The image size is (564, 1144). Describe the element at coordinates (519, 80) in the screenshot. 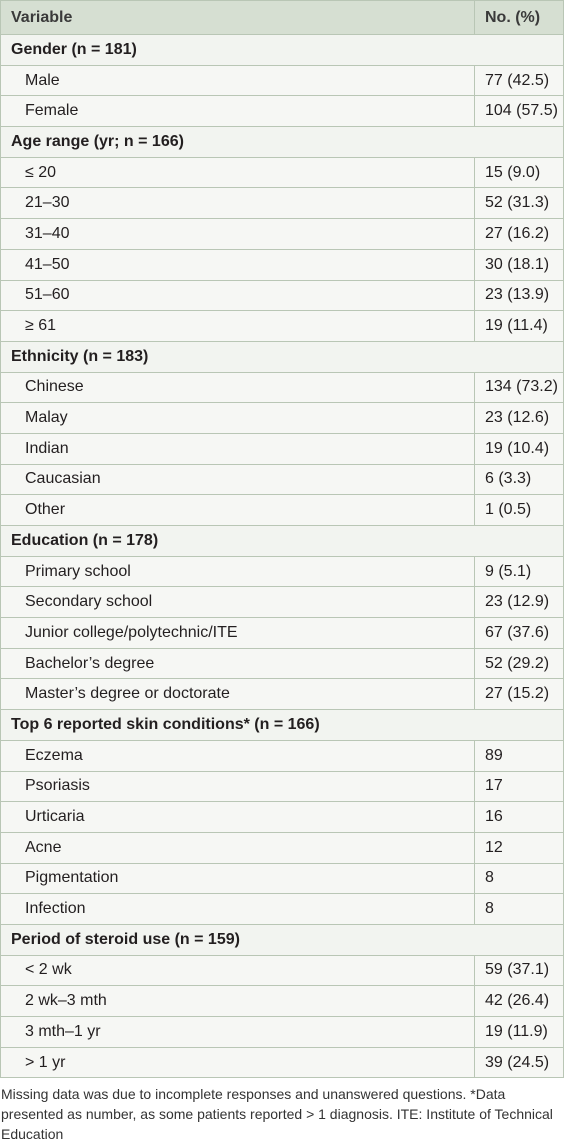

I see `item-value: 77 (42.5)` at that location.